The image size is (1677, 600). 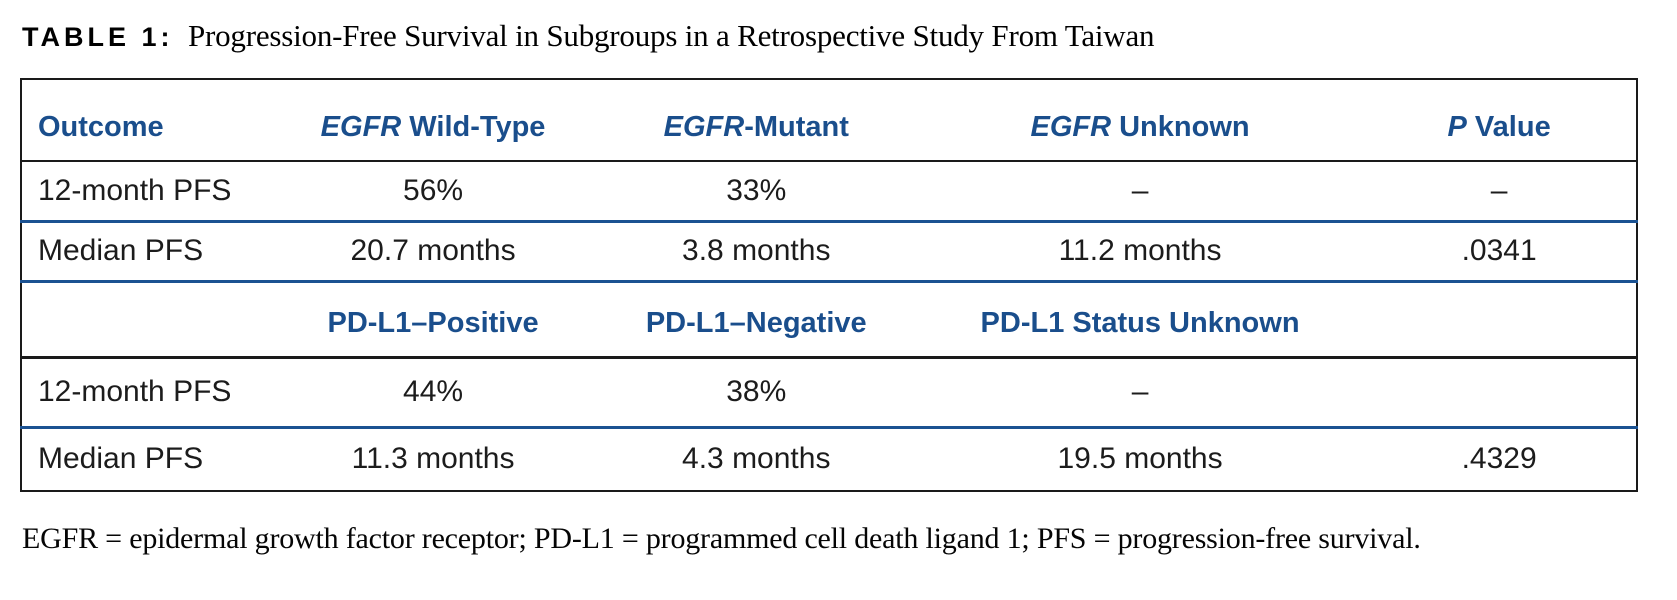 I want to click on header-cell-egfr-mutant: EGFR-Mutant, so click(x=756, y=120).